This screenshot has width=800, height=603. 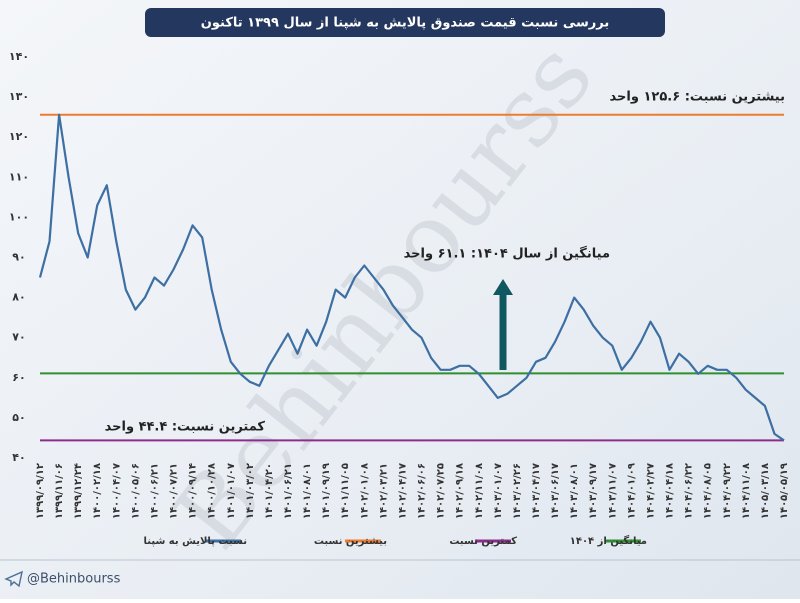 I want to click on x-tick-label: ۱۴۰۵/۰۳/۱۸, so click(x=765, y=491).